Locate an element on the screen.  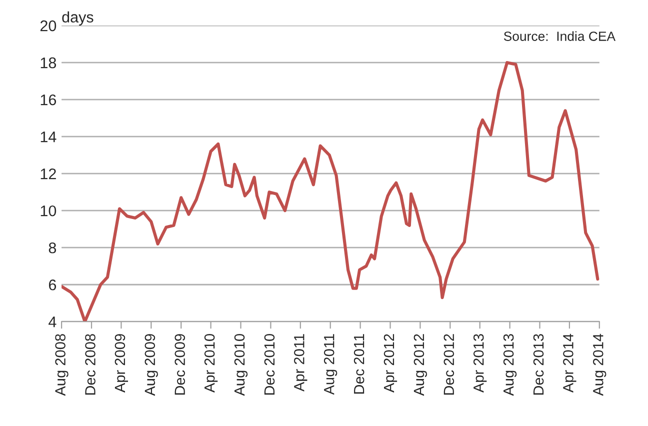
x-tick-label: Aug 2008 is located at coordinates (61, 365).